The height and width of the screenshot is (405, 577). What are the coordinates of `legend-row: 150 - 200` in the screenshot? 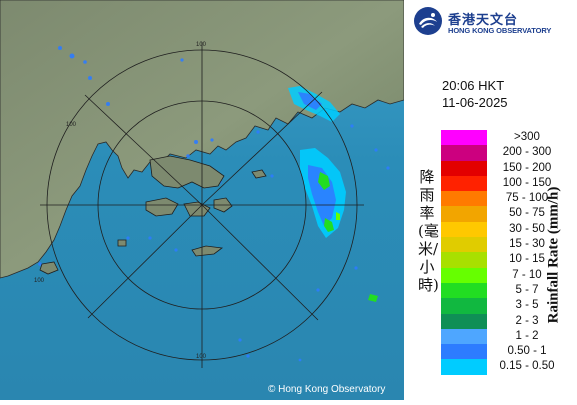 It's located at (509, 168).